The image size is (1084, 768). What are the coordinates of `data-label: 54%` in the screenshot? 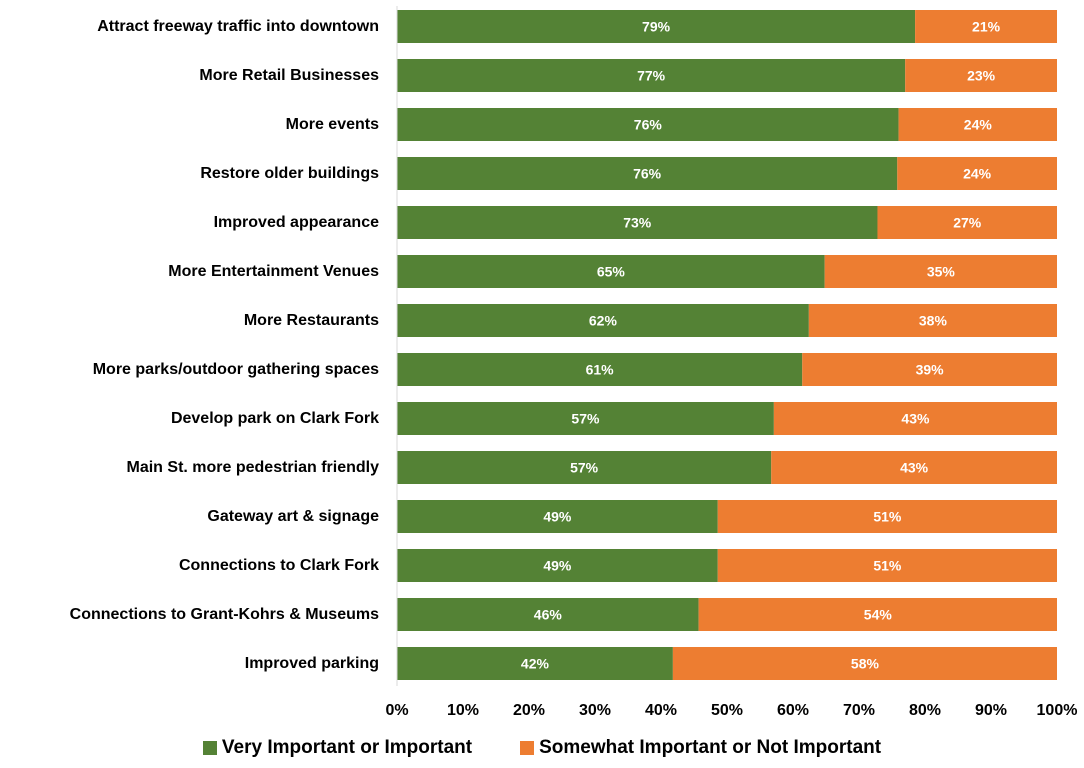 It's located at (878, 615).